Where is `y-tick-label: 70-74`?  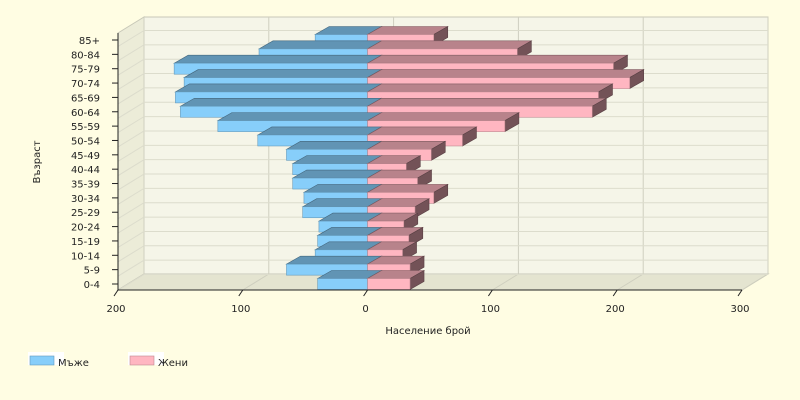
y-tick-label: 70-74 is located at coordinates (85, 84).